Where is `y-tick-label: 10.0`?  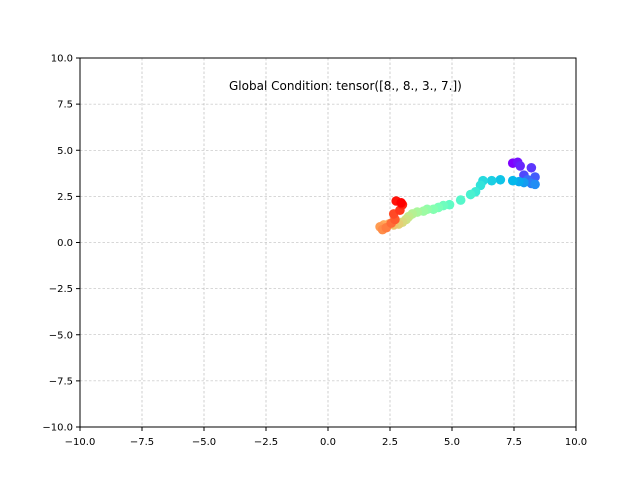
y-tick-label: 10.0 is located at coordinates (62, 59).